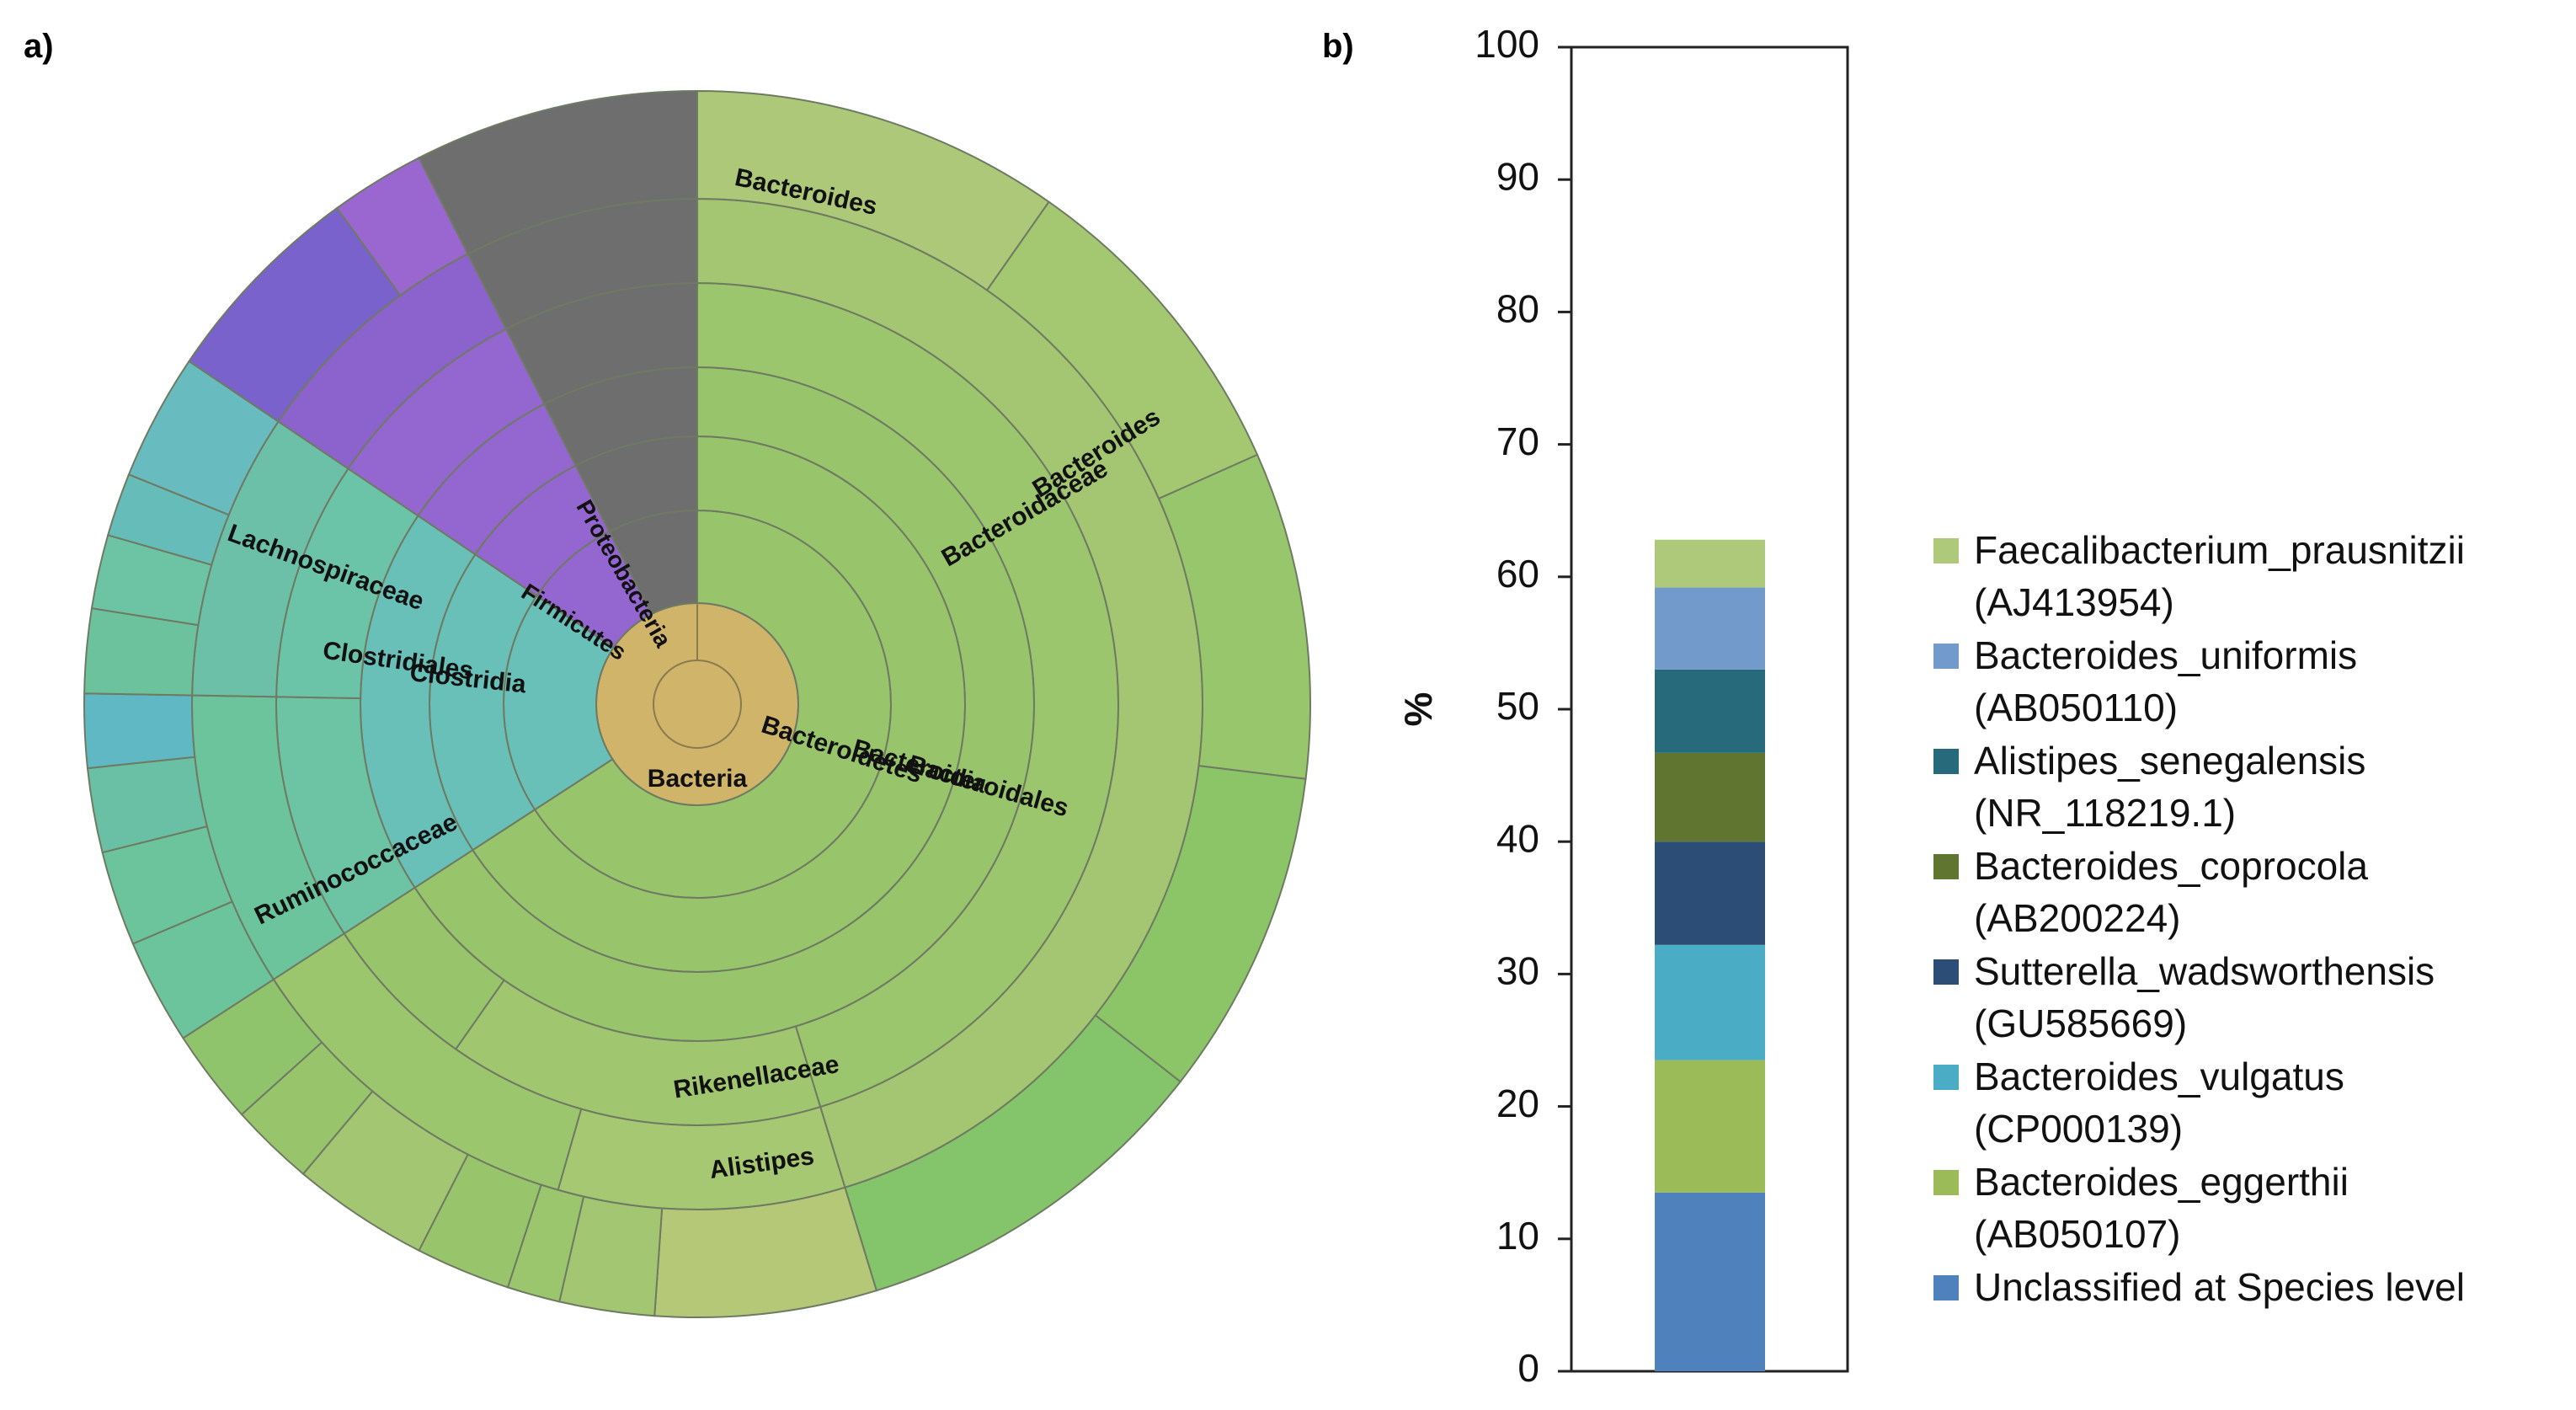 Image resolution: width=2576 pixels, height=1410 pixels. I want to click on panel-a-label: a), so click(39, 46).